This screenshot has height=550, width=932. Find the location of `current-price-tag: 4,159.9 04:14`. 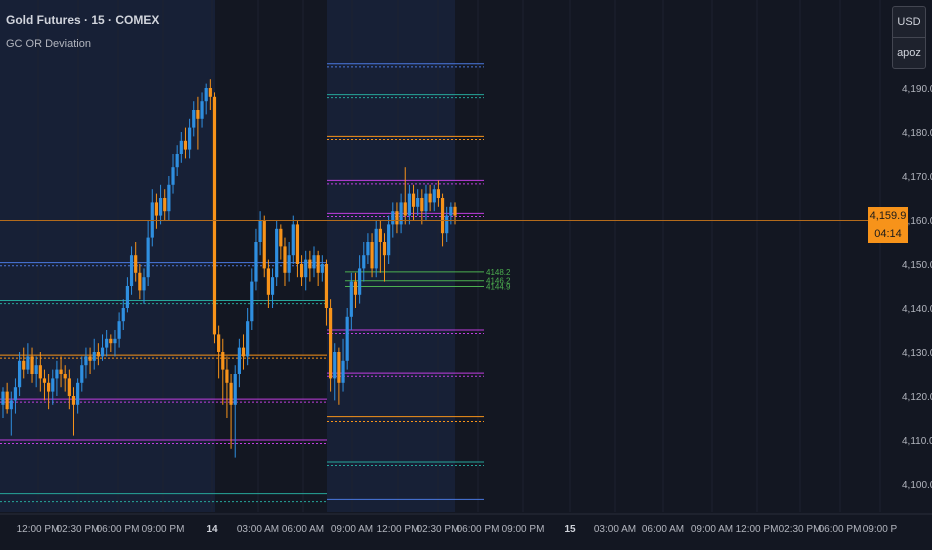

current-price-tag: 4,159.9 04:14 is located at coordinates (888, 225).